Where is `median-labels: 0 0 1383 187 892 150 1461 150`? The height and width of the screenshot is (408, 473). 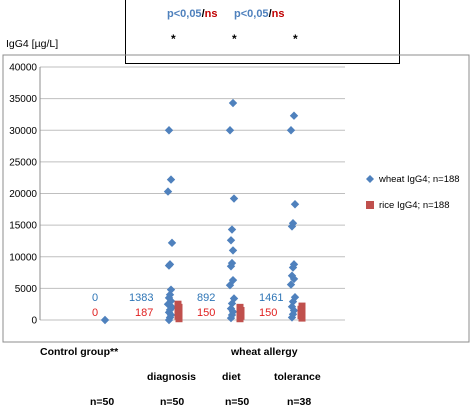
median-labels: 0 0 1383 187 892 150 1461 150 is located at coordinates (187, 305).